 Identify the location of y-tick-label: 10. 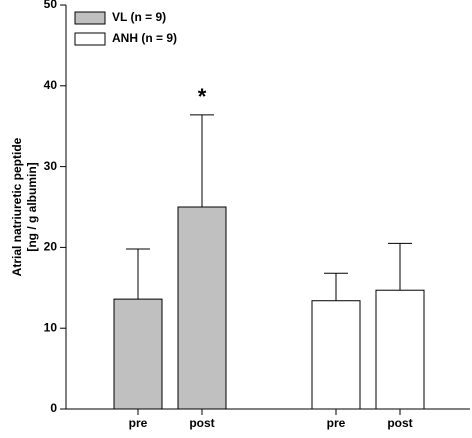
(51, 327).